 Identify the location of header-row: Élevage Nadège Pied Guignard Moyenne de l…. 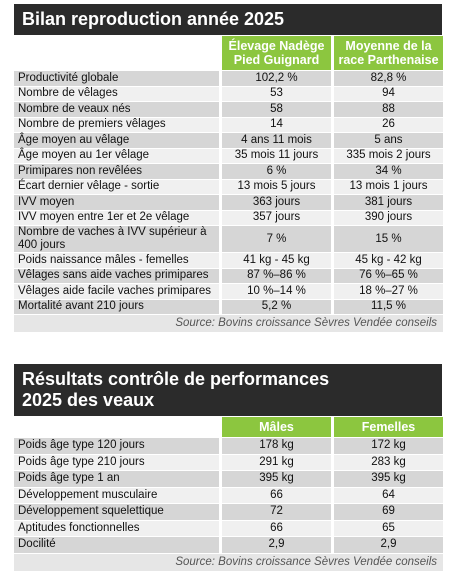
(228, 53).